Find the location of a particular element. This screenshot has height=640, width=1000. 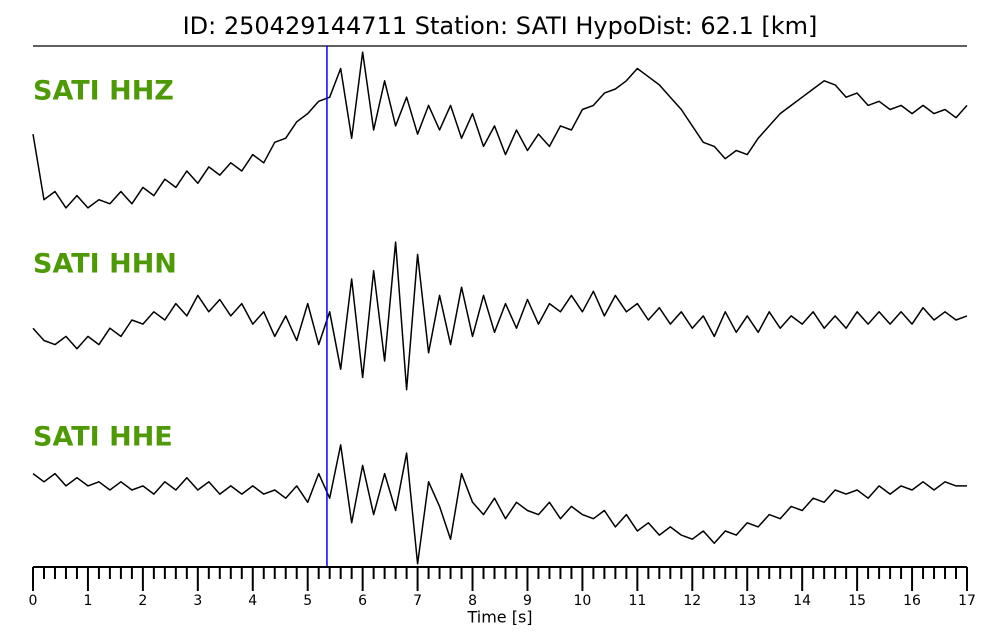

x-tick-label: 0 is located at coordinates (33, 601).